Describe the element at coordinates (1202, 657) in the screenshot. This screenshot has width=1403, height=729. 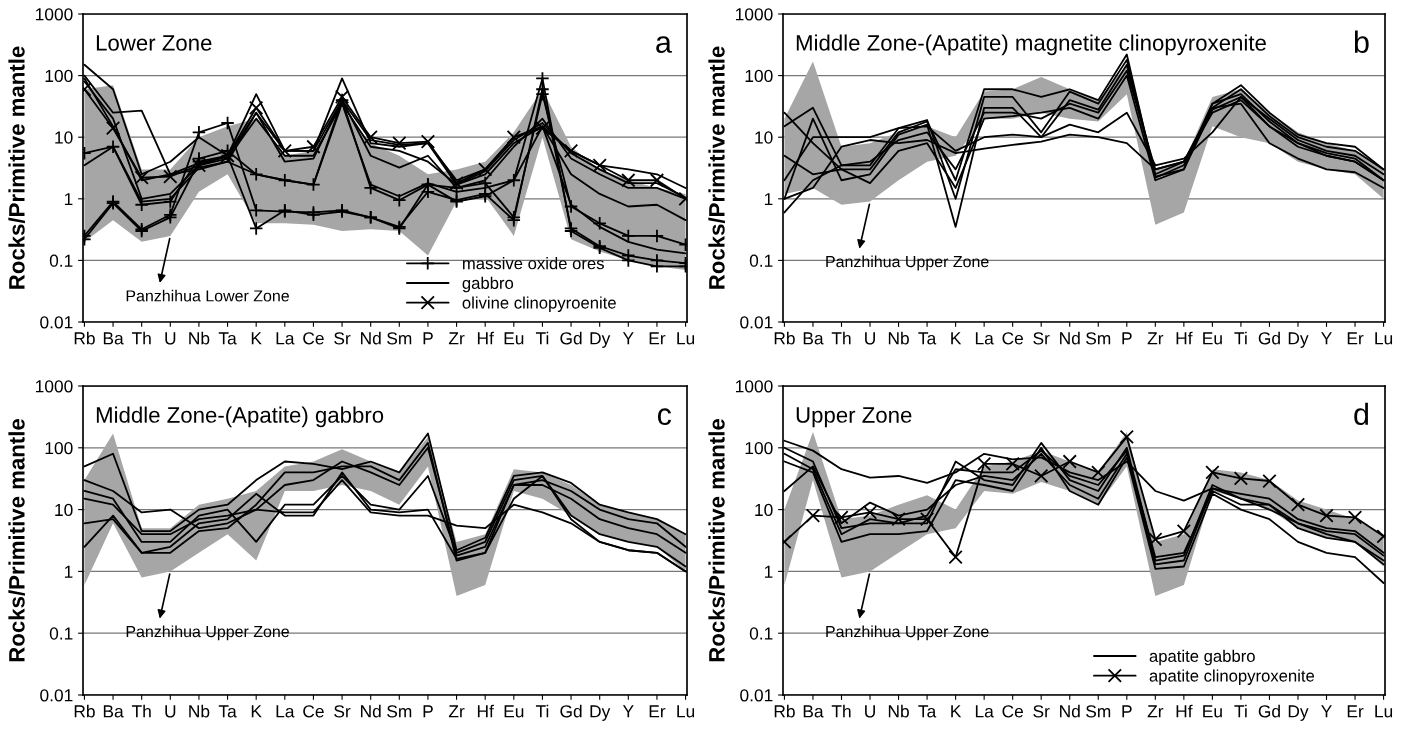
I see `legend-label: apatite gabbro` at that location.